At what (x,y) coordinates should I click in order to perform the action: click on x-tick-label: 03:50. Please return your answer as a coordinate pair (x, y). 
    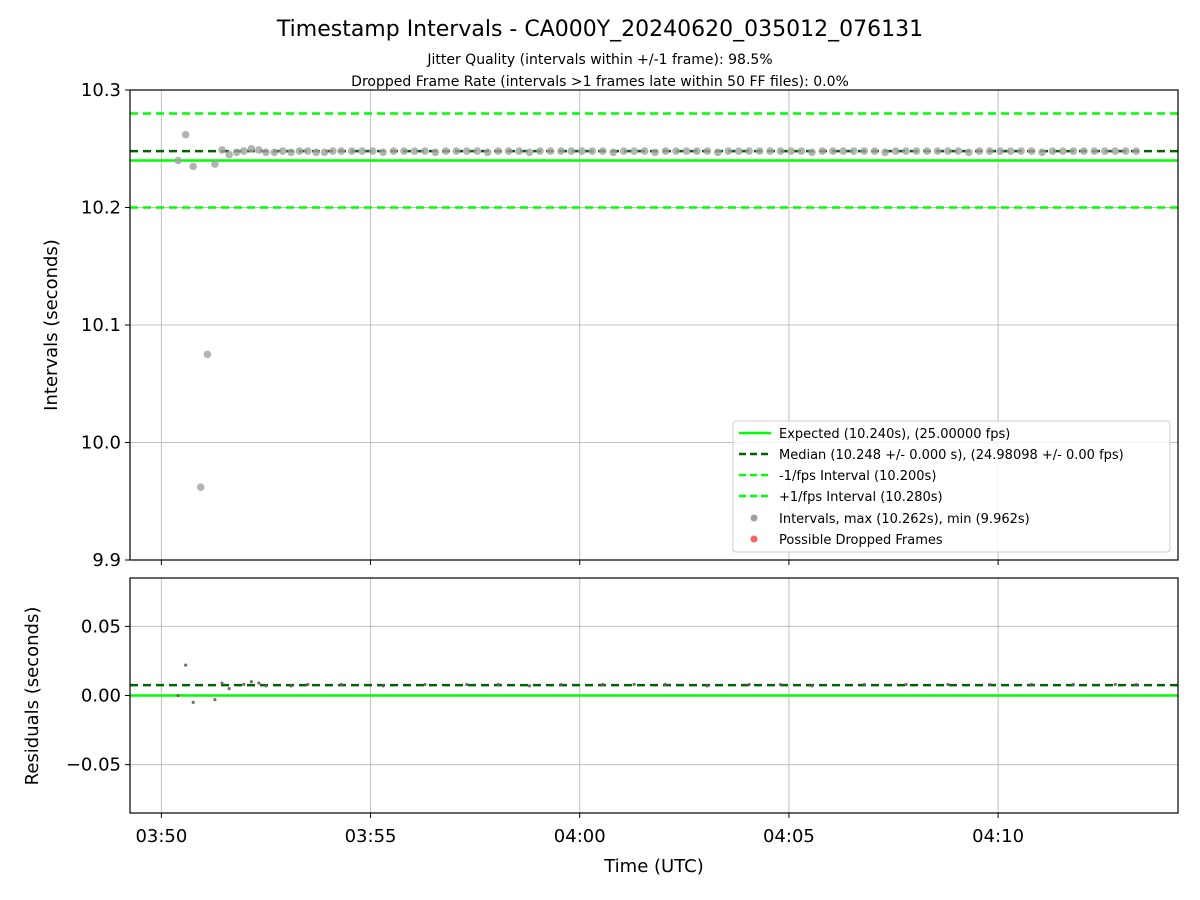
    Looking at the image, I should click on (161, 836).